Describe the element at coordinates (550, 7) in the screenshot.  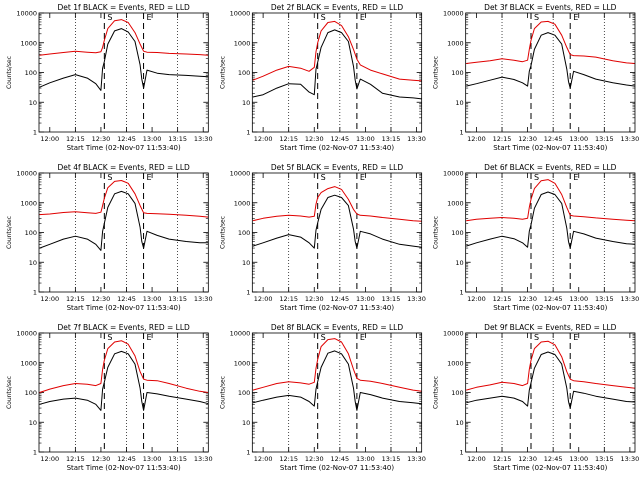
I see `panel-title: Det 3f BLACK = Events, RED = LLD` at that location.